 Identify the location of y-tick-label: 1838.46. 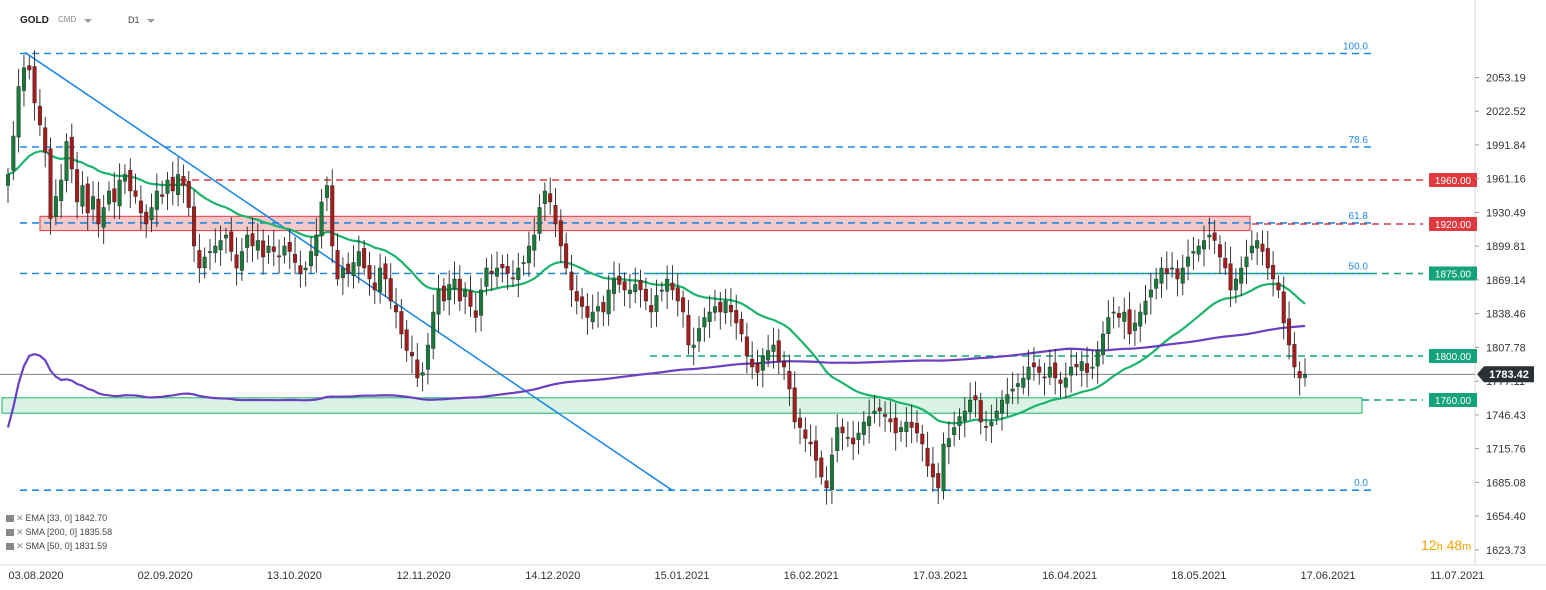
(1506, 315).